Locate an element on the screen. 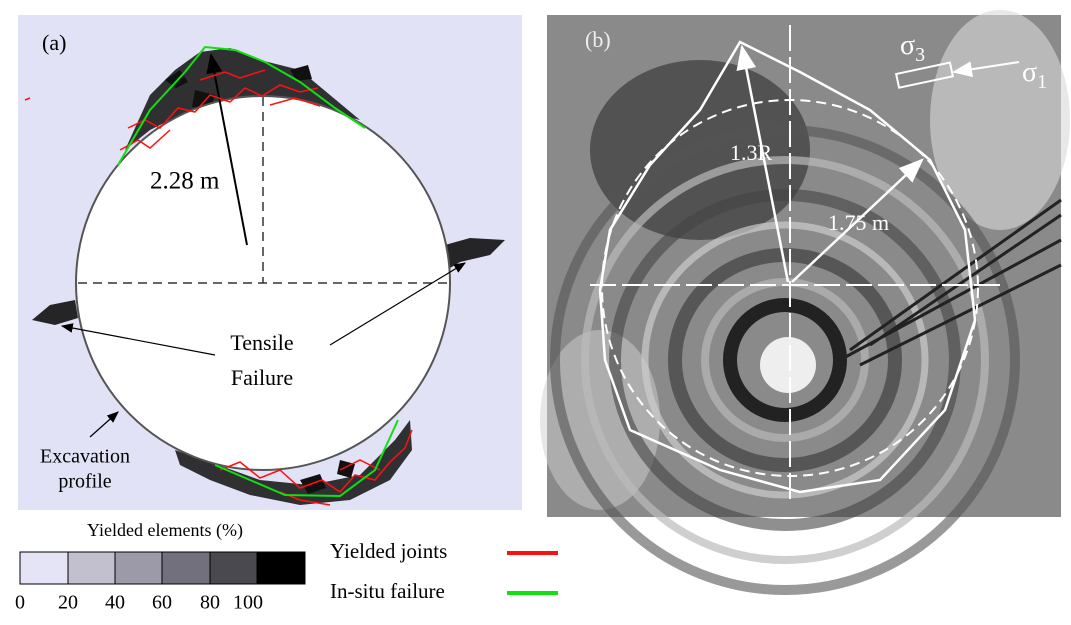  stress-subscript: 3 is located at coordinates (920, 55).